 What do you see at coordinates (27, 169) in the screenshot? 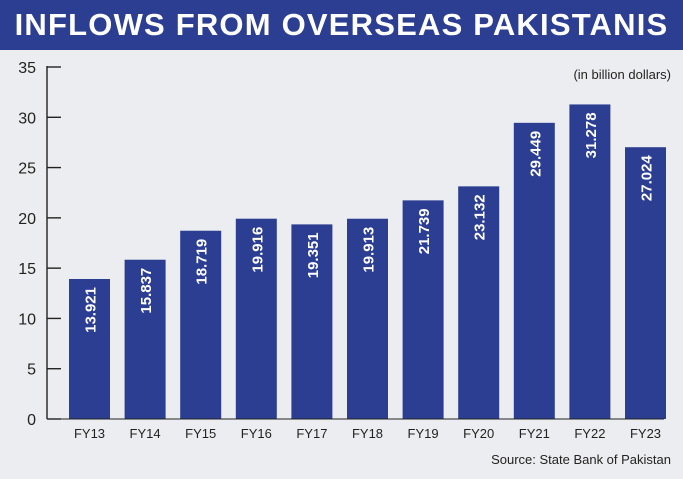
I see `y-tick-label: 25` at bounding box center [27, 169].